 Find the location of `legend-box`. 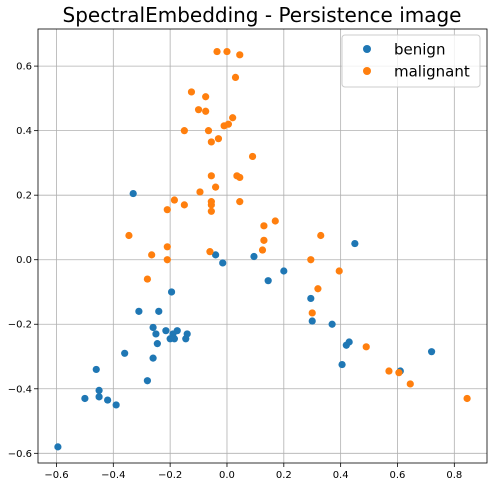

legend-box is located at coordinates (411, 61).